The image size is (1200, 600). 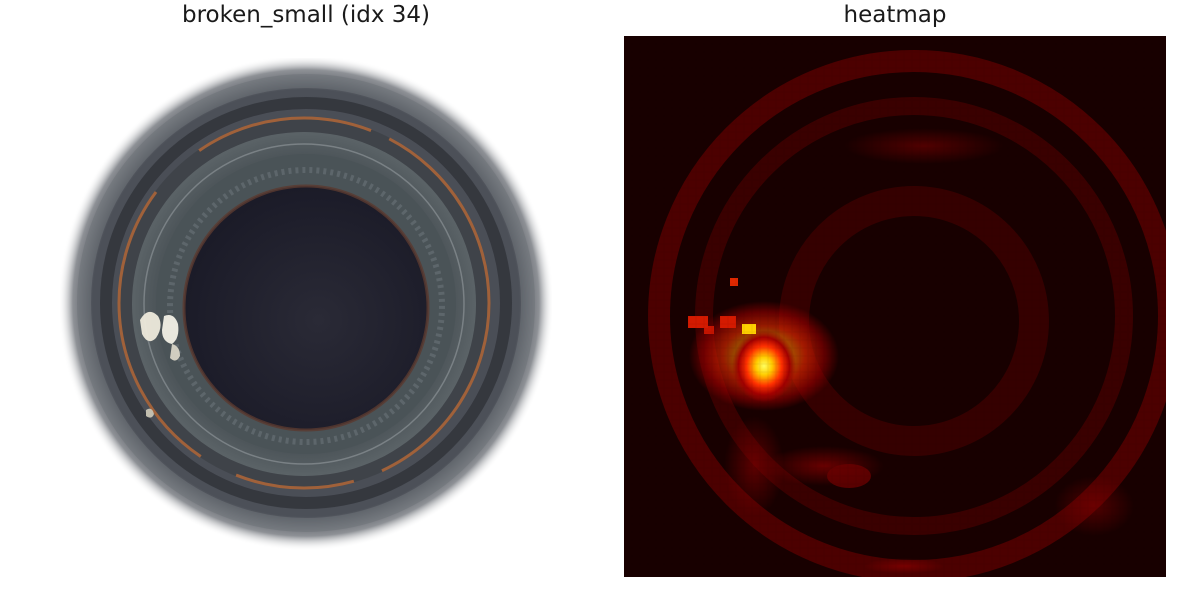 What do you see at coordinates (895, 15) in the screenshot?
I see `heatmap-title: heatmap` at bounding box center [895, 15].